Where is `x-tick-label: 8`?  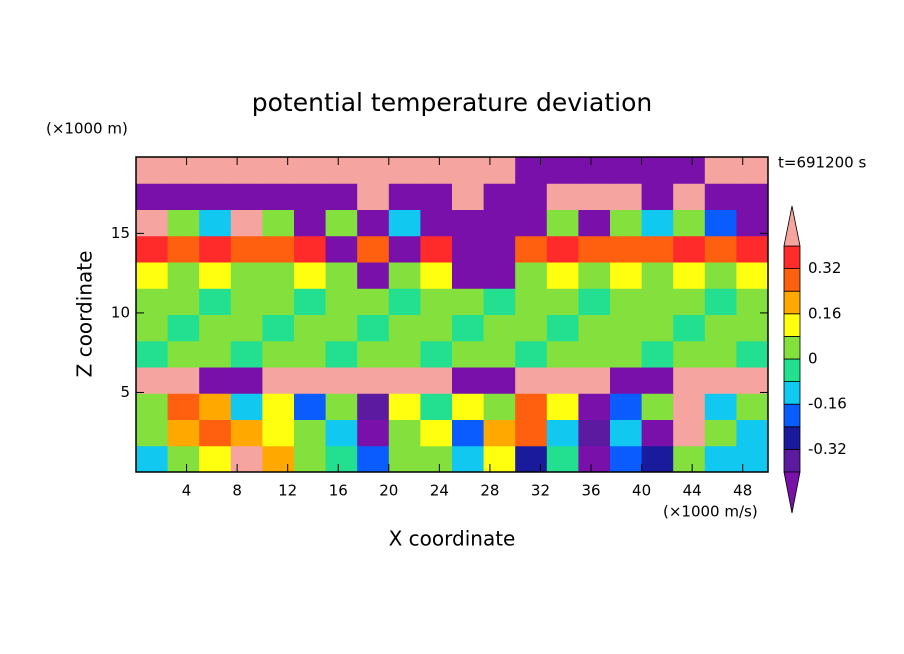 x-tick-label: 8 is located at coordinates (237, 491).